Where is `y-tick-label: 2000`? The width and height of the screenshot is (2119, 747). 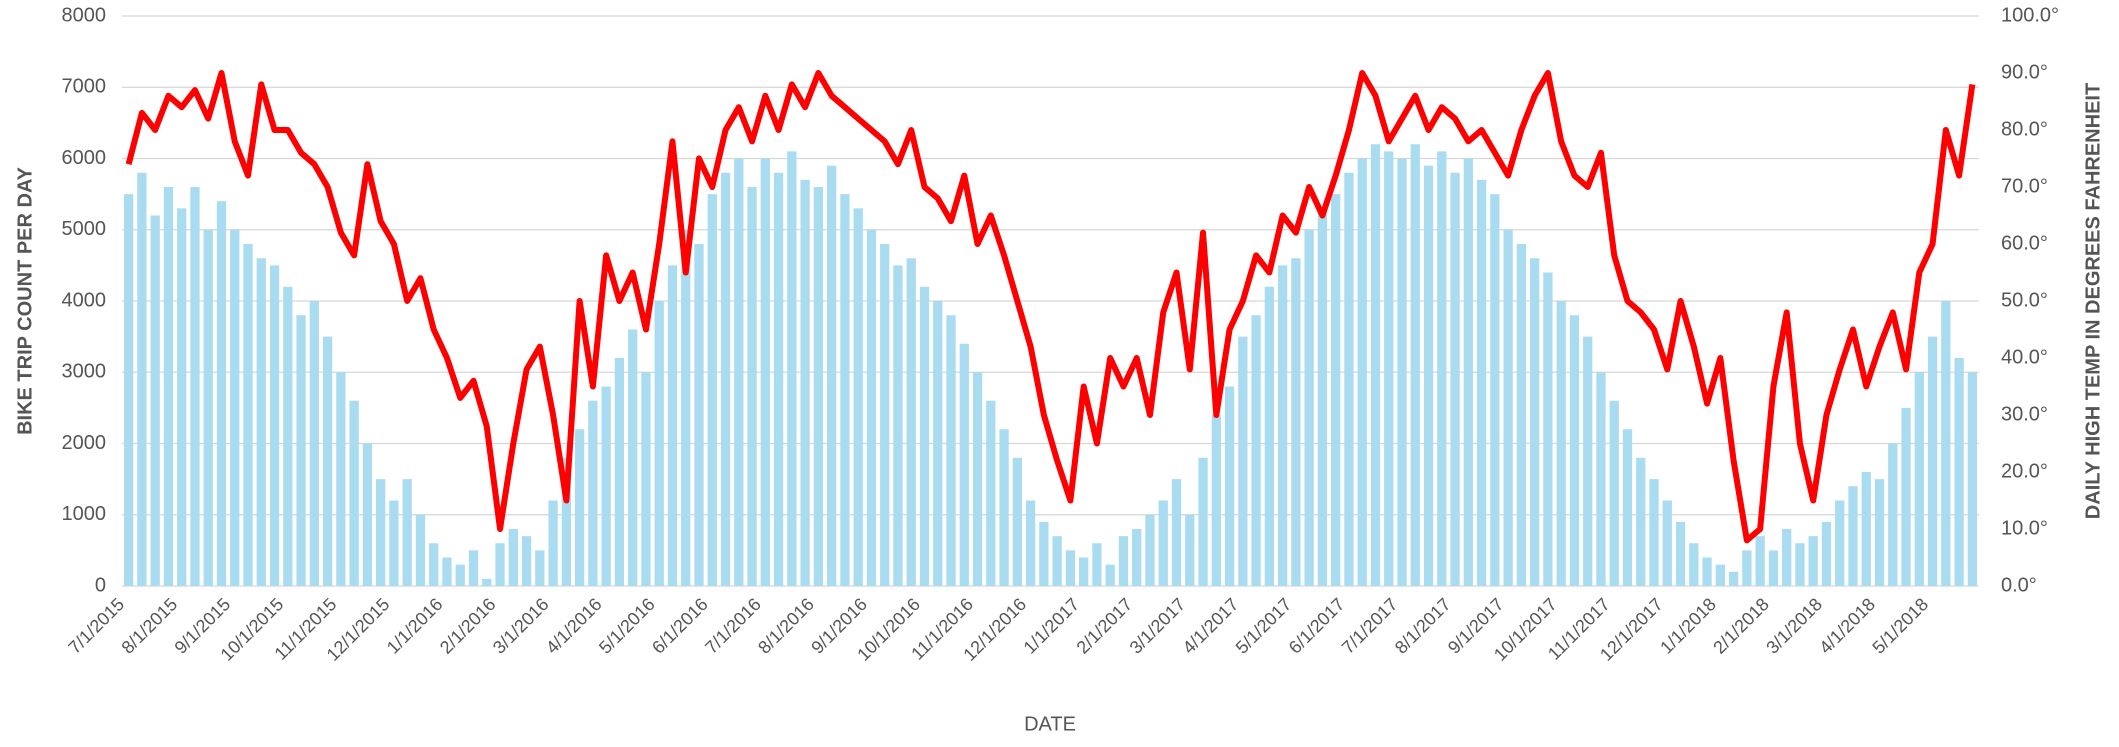 y-tick-label: 2000 is located at coordinates (84, 443).